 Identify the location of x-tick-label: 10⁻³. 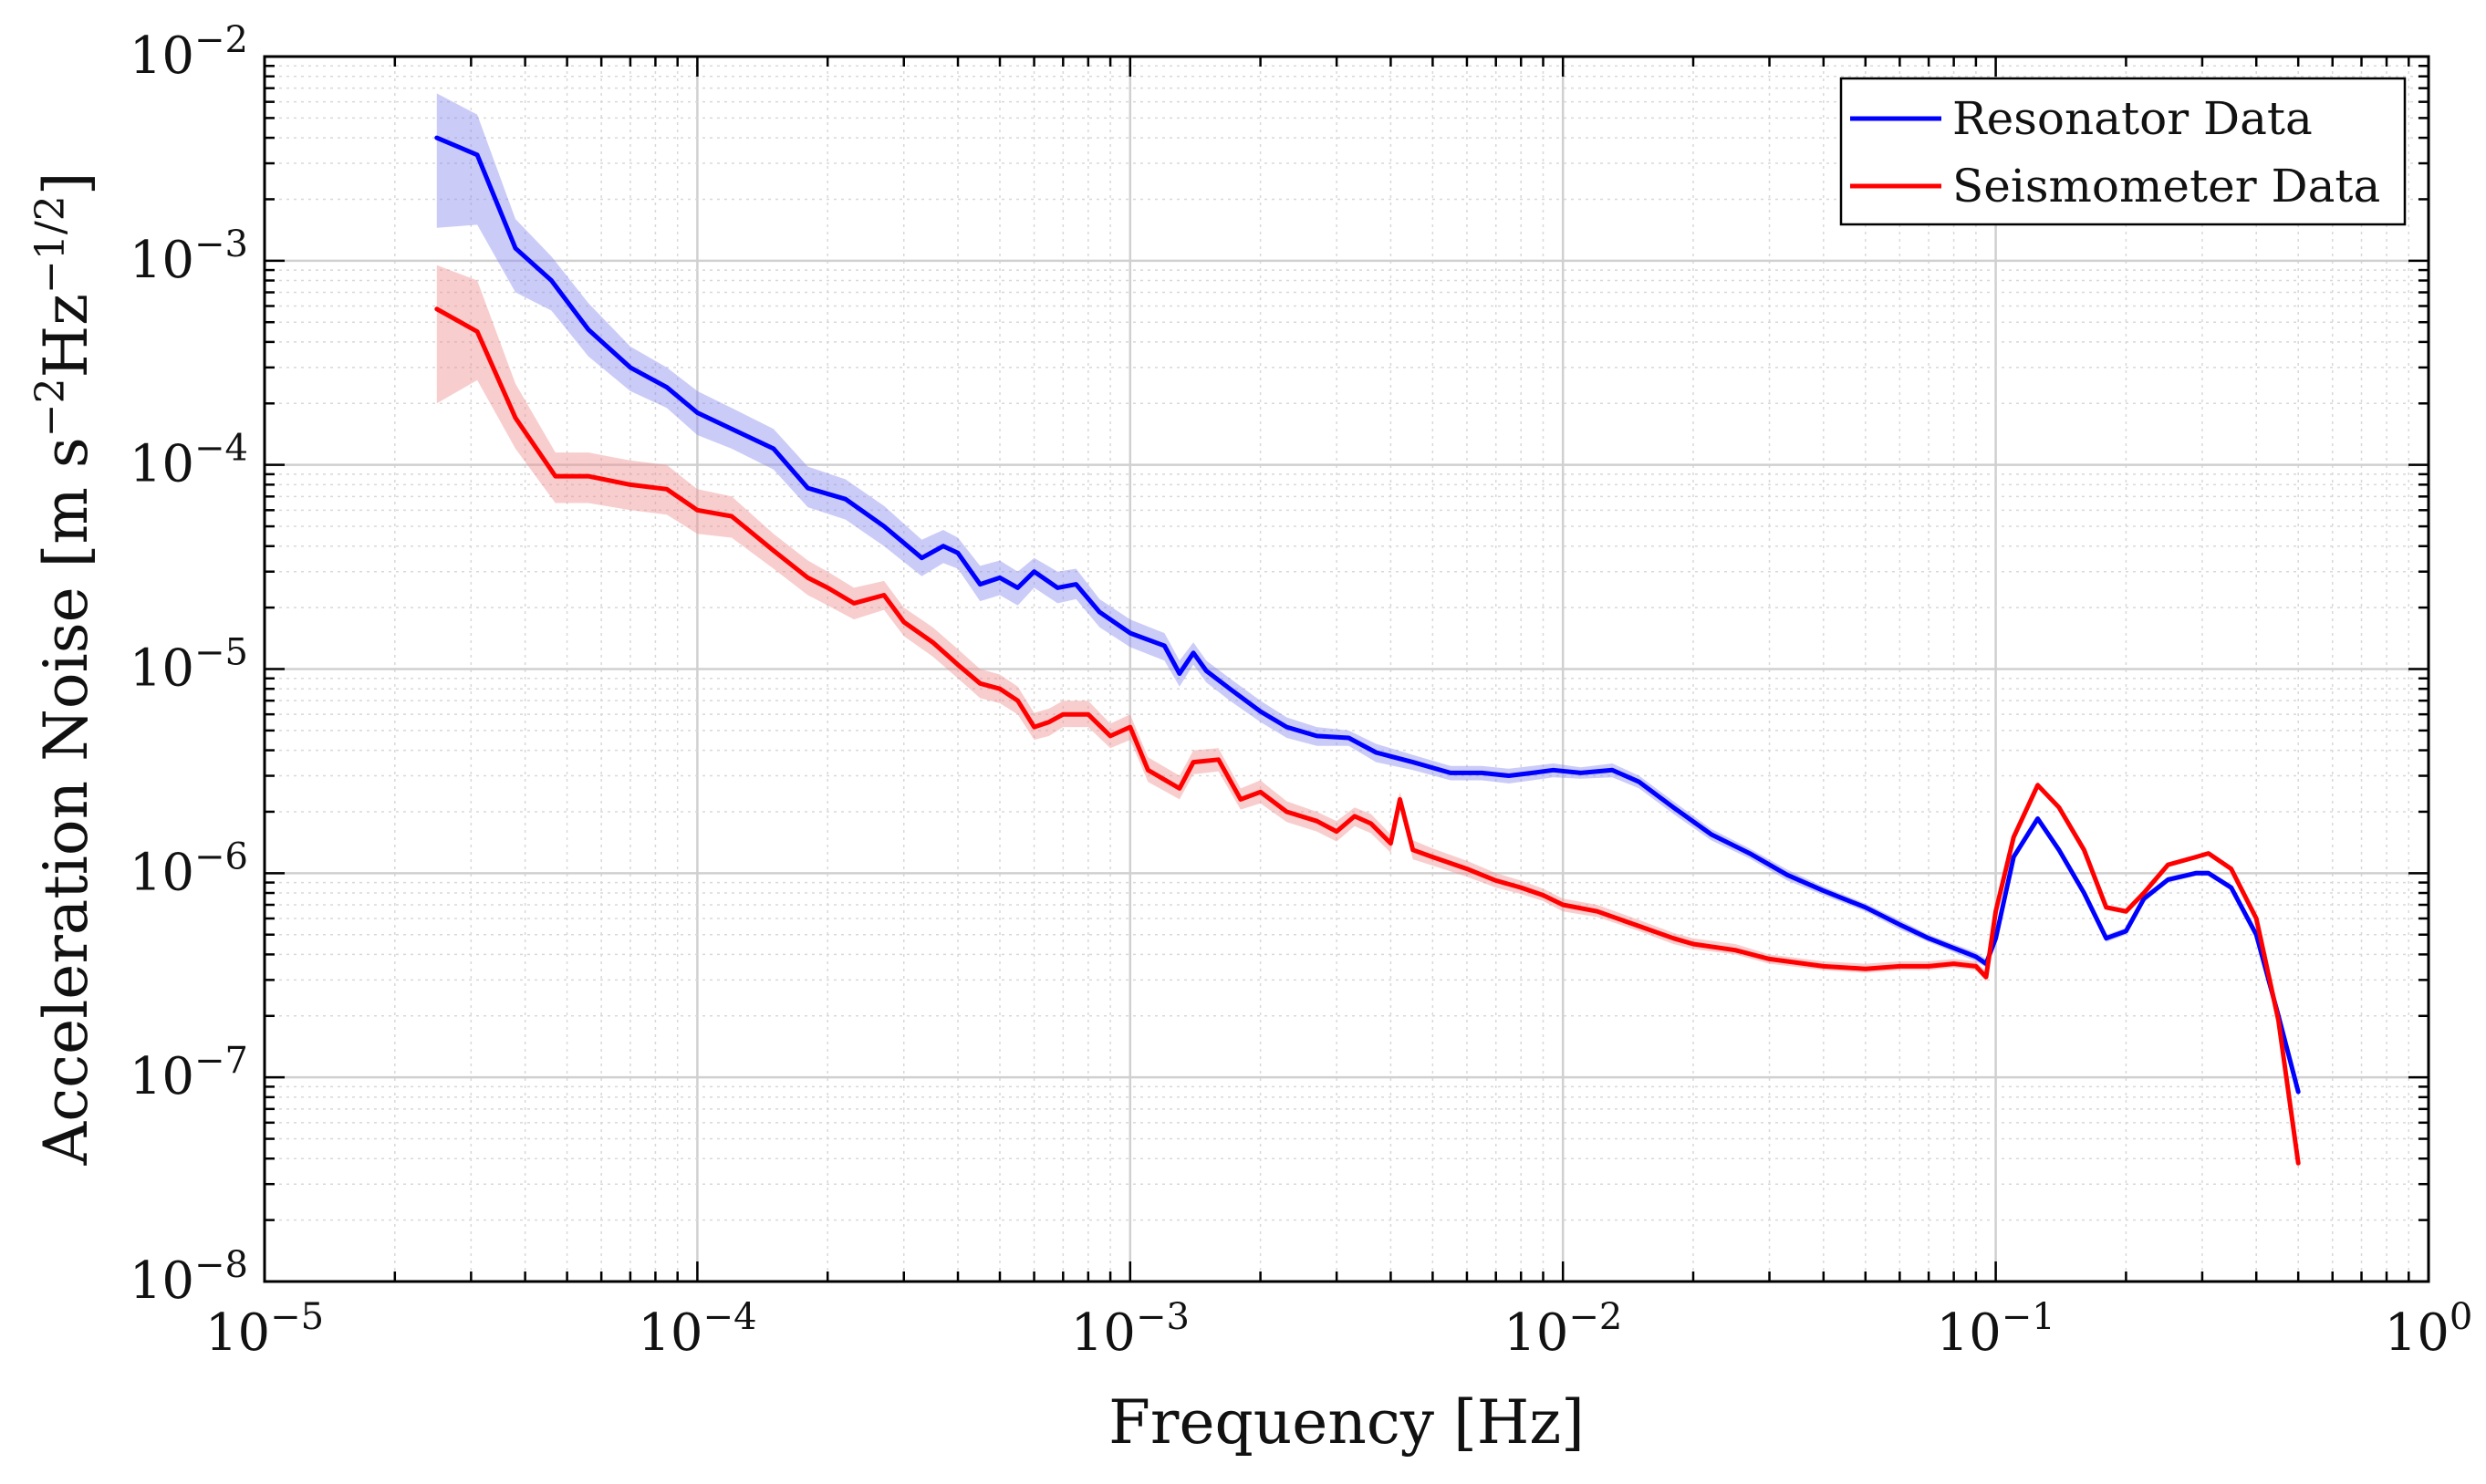
(1130, 1330).